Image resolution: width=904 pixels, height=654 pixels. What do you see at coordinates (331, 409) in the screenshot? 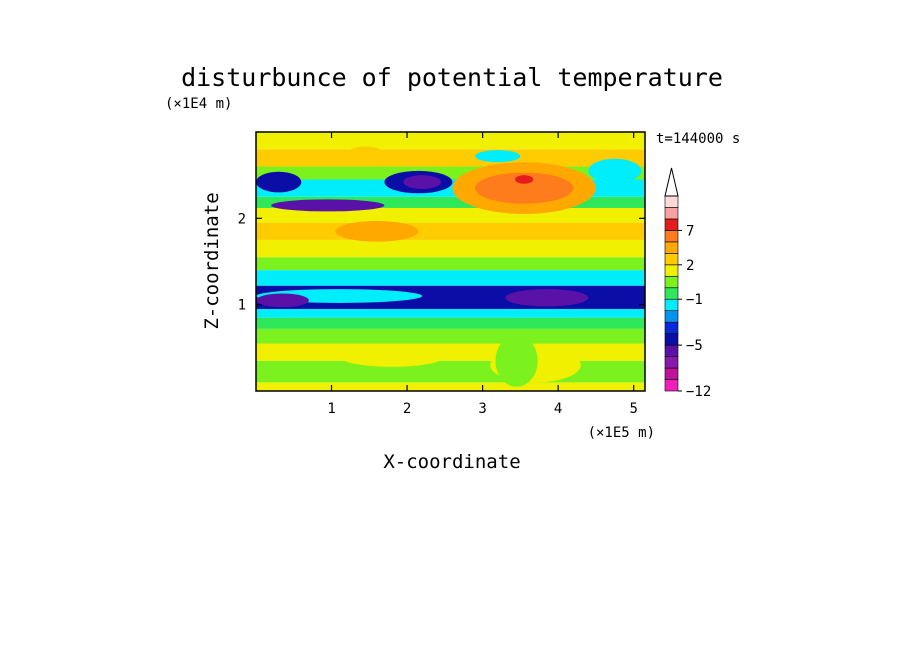
I see `x-tick-label: 1` at bounding box center [331, 409].